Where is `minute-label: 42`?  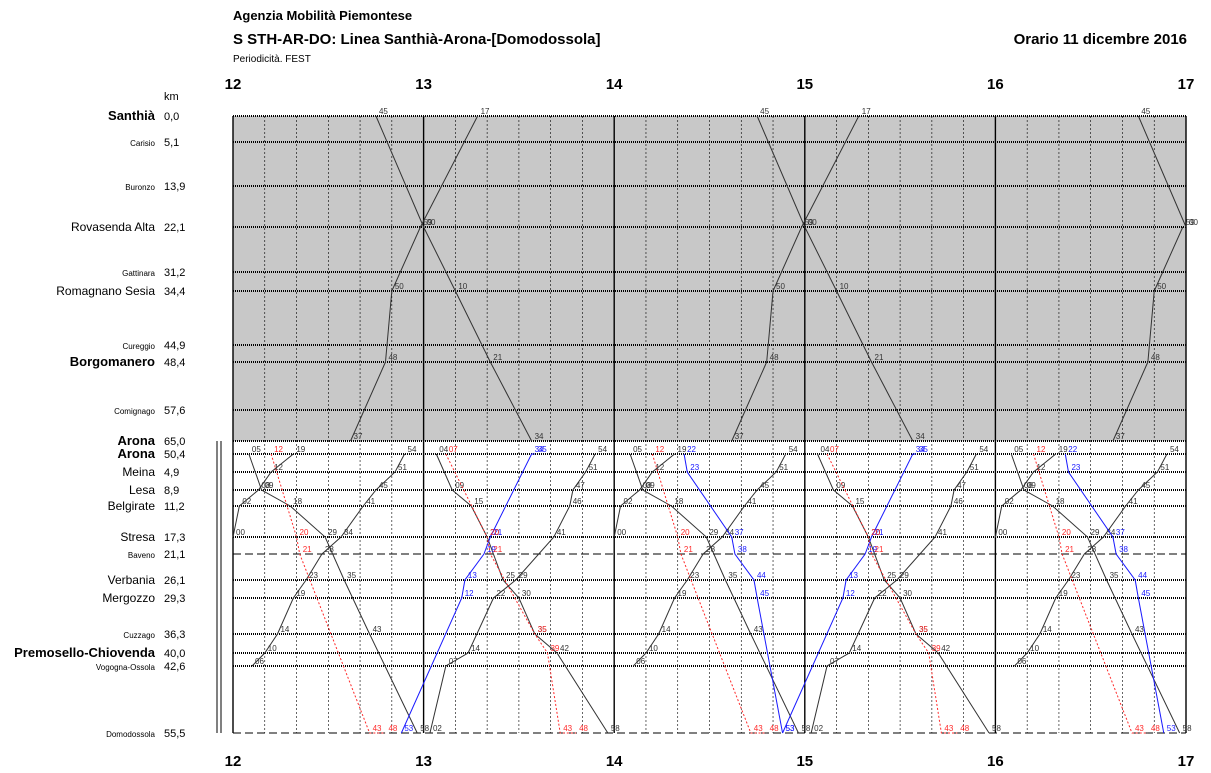 minute-label: 42 is located at coordinates (564, 648).